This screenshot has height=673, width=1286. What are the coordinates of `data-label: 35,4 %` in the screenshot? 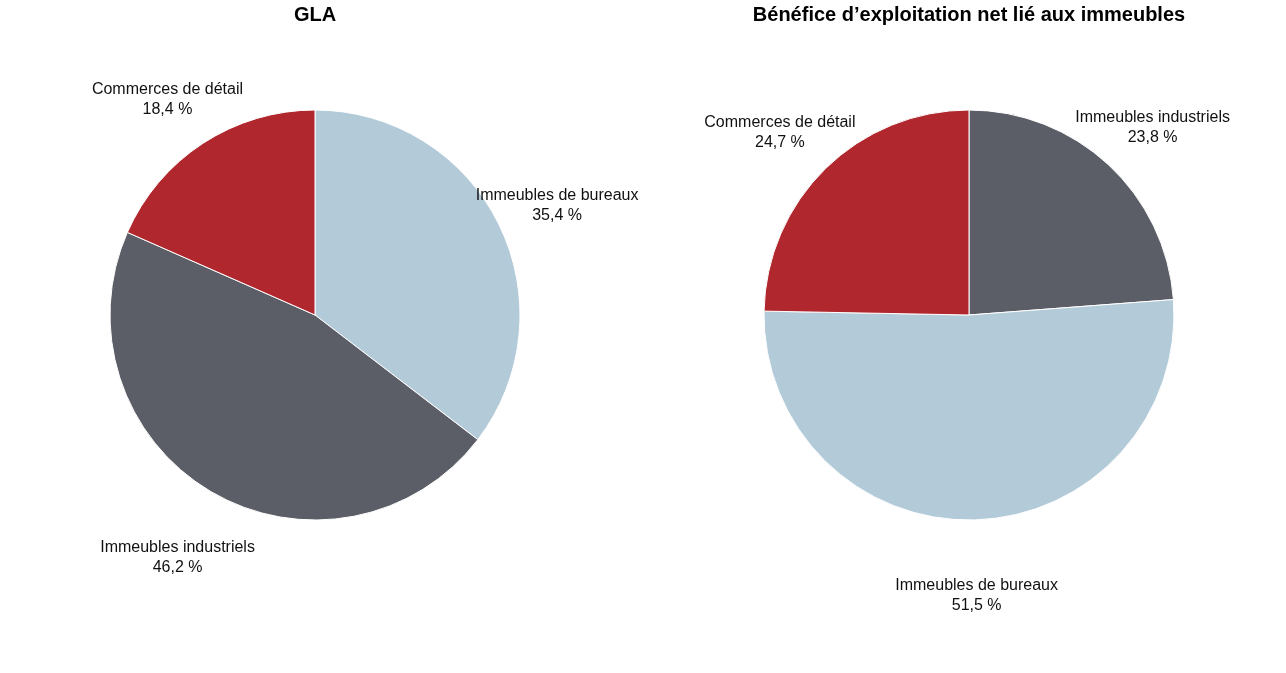 It's located at (557, 215).